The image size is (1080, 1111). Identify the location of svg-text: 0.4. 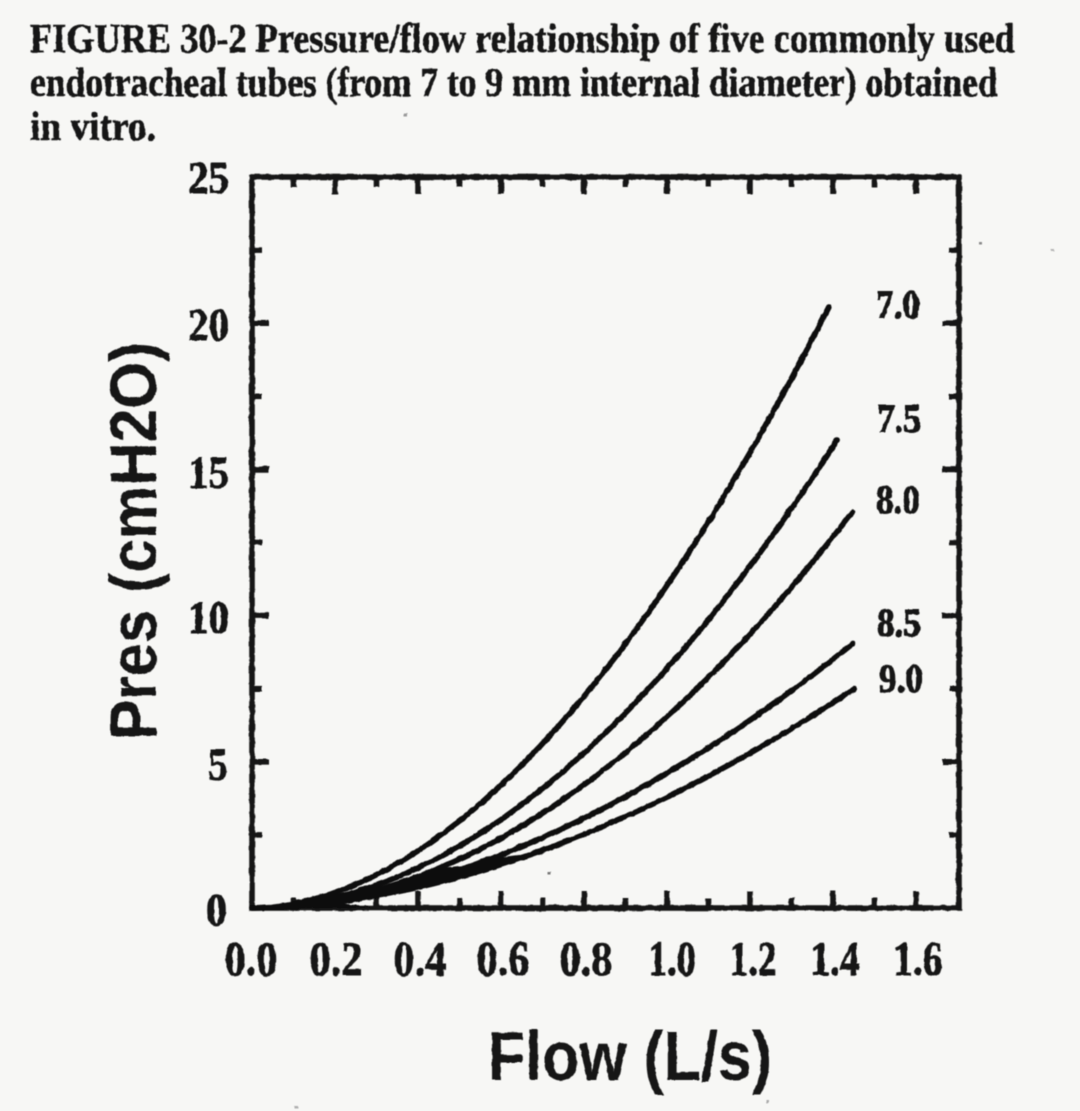
(420, 958).